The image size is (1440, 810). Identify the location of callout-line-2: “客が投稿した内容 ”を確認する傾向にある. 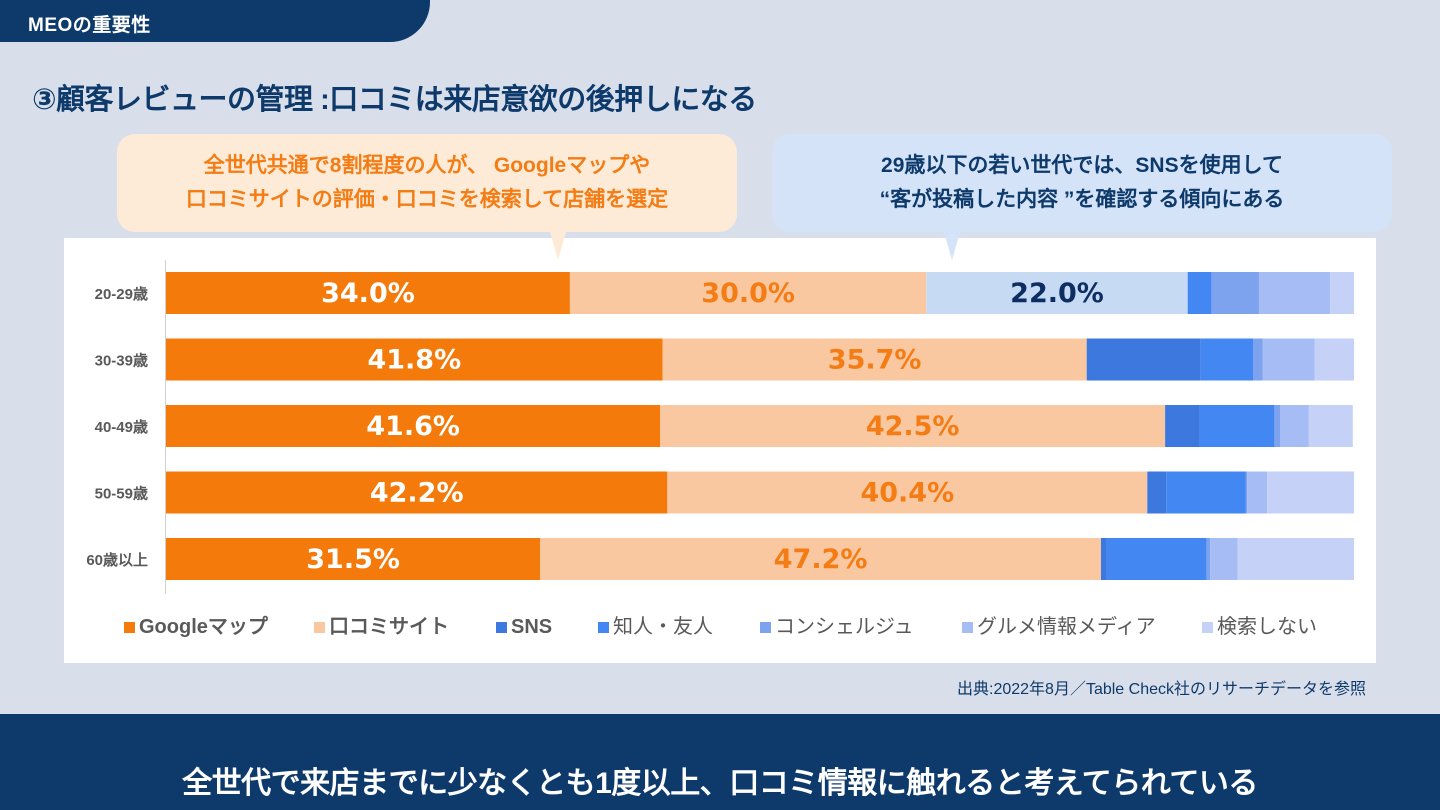
(1082, 199).